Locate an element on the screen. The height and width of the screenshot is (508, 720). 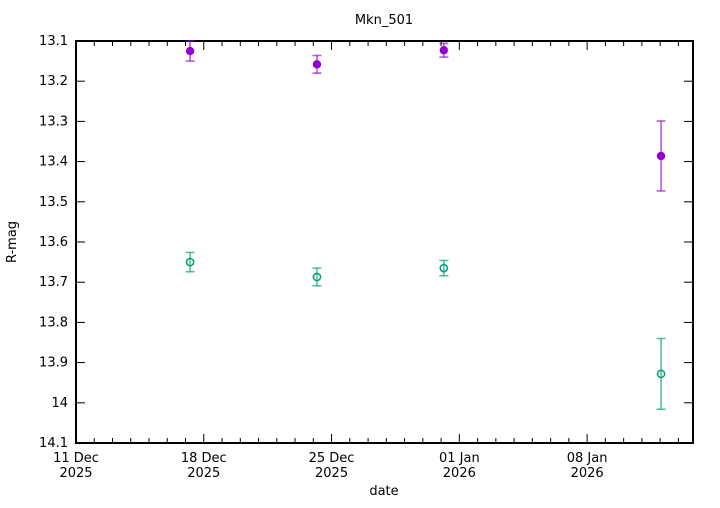
x-tick-label-date: 25 Dec is located at coordinates (332, 458).